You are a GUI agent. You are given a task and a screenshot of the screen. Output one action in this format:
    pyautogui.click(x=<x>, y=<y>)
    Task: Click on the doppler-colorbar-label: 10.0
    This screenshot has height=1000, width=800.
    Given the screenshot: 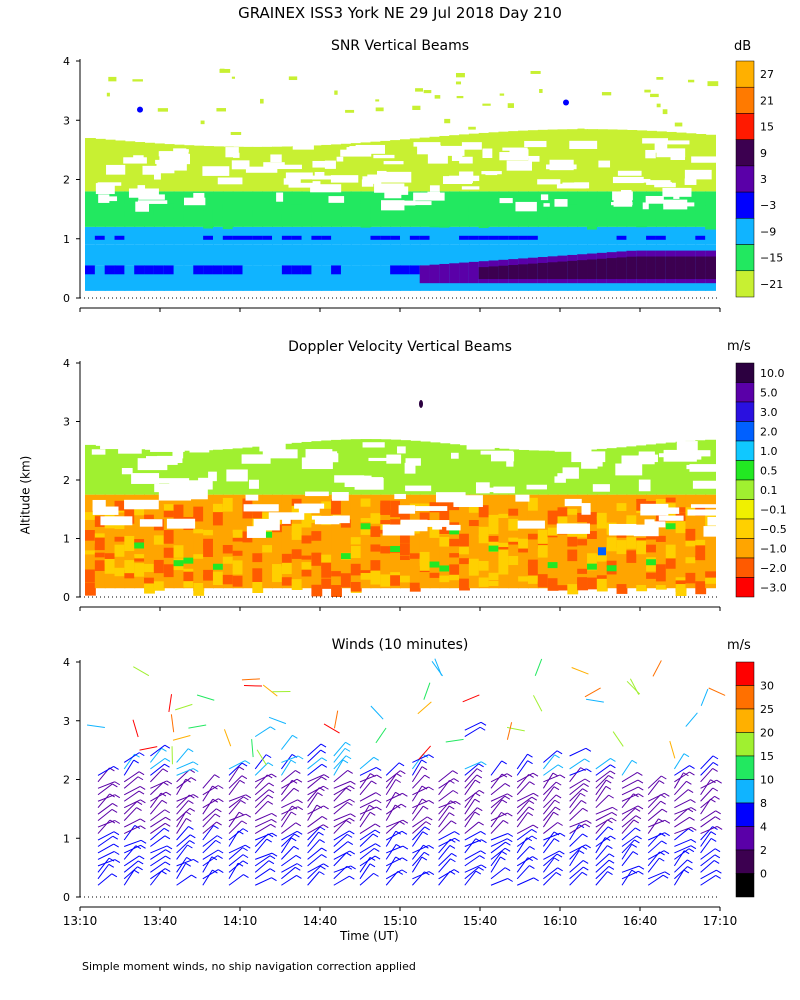 What is the action you would take?
    pyautogui.click(x=772, y=373)
    